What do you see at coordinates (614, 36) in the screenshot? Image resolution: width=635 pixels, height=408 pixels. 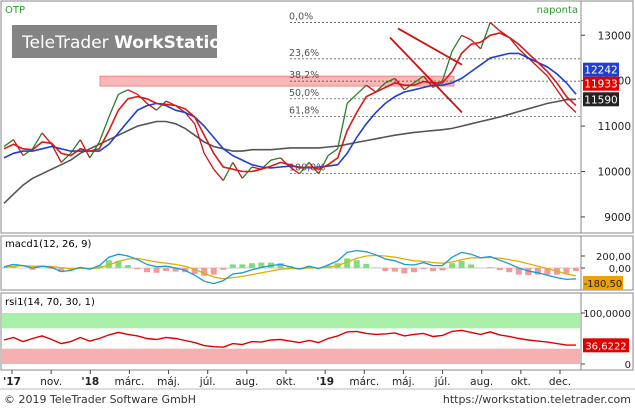 I see `price-tick-label: 13000` at bounding box center [614, 36].